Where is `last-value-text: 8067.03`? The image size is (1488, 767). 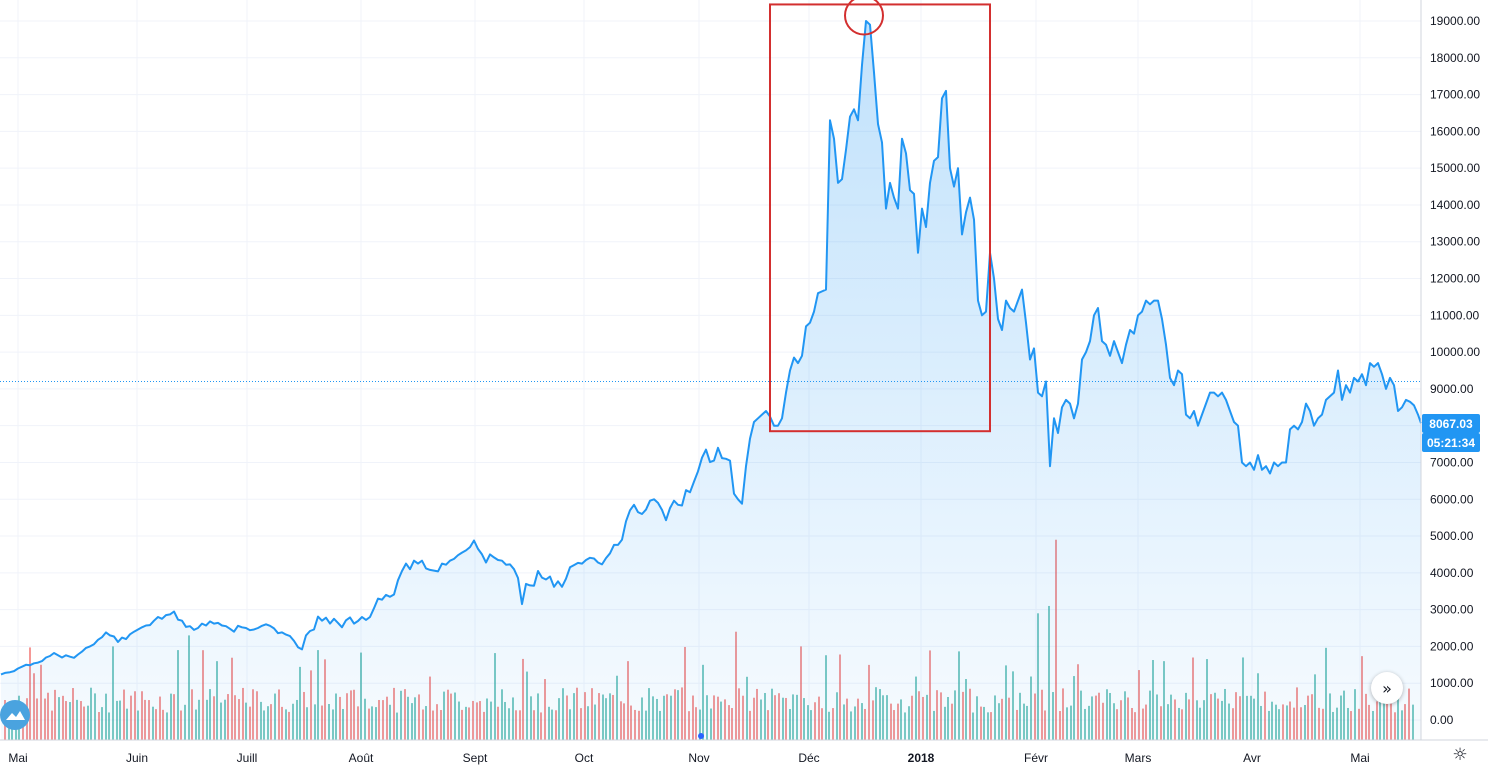
last-value-text: 8067.03 is located at coordinates (1451, 424).